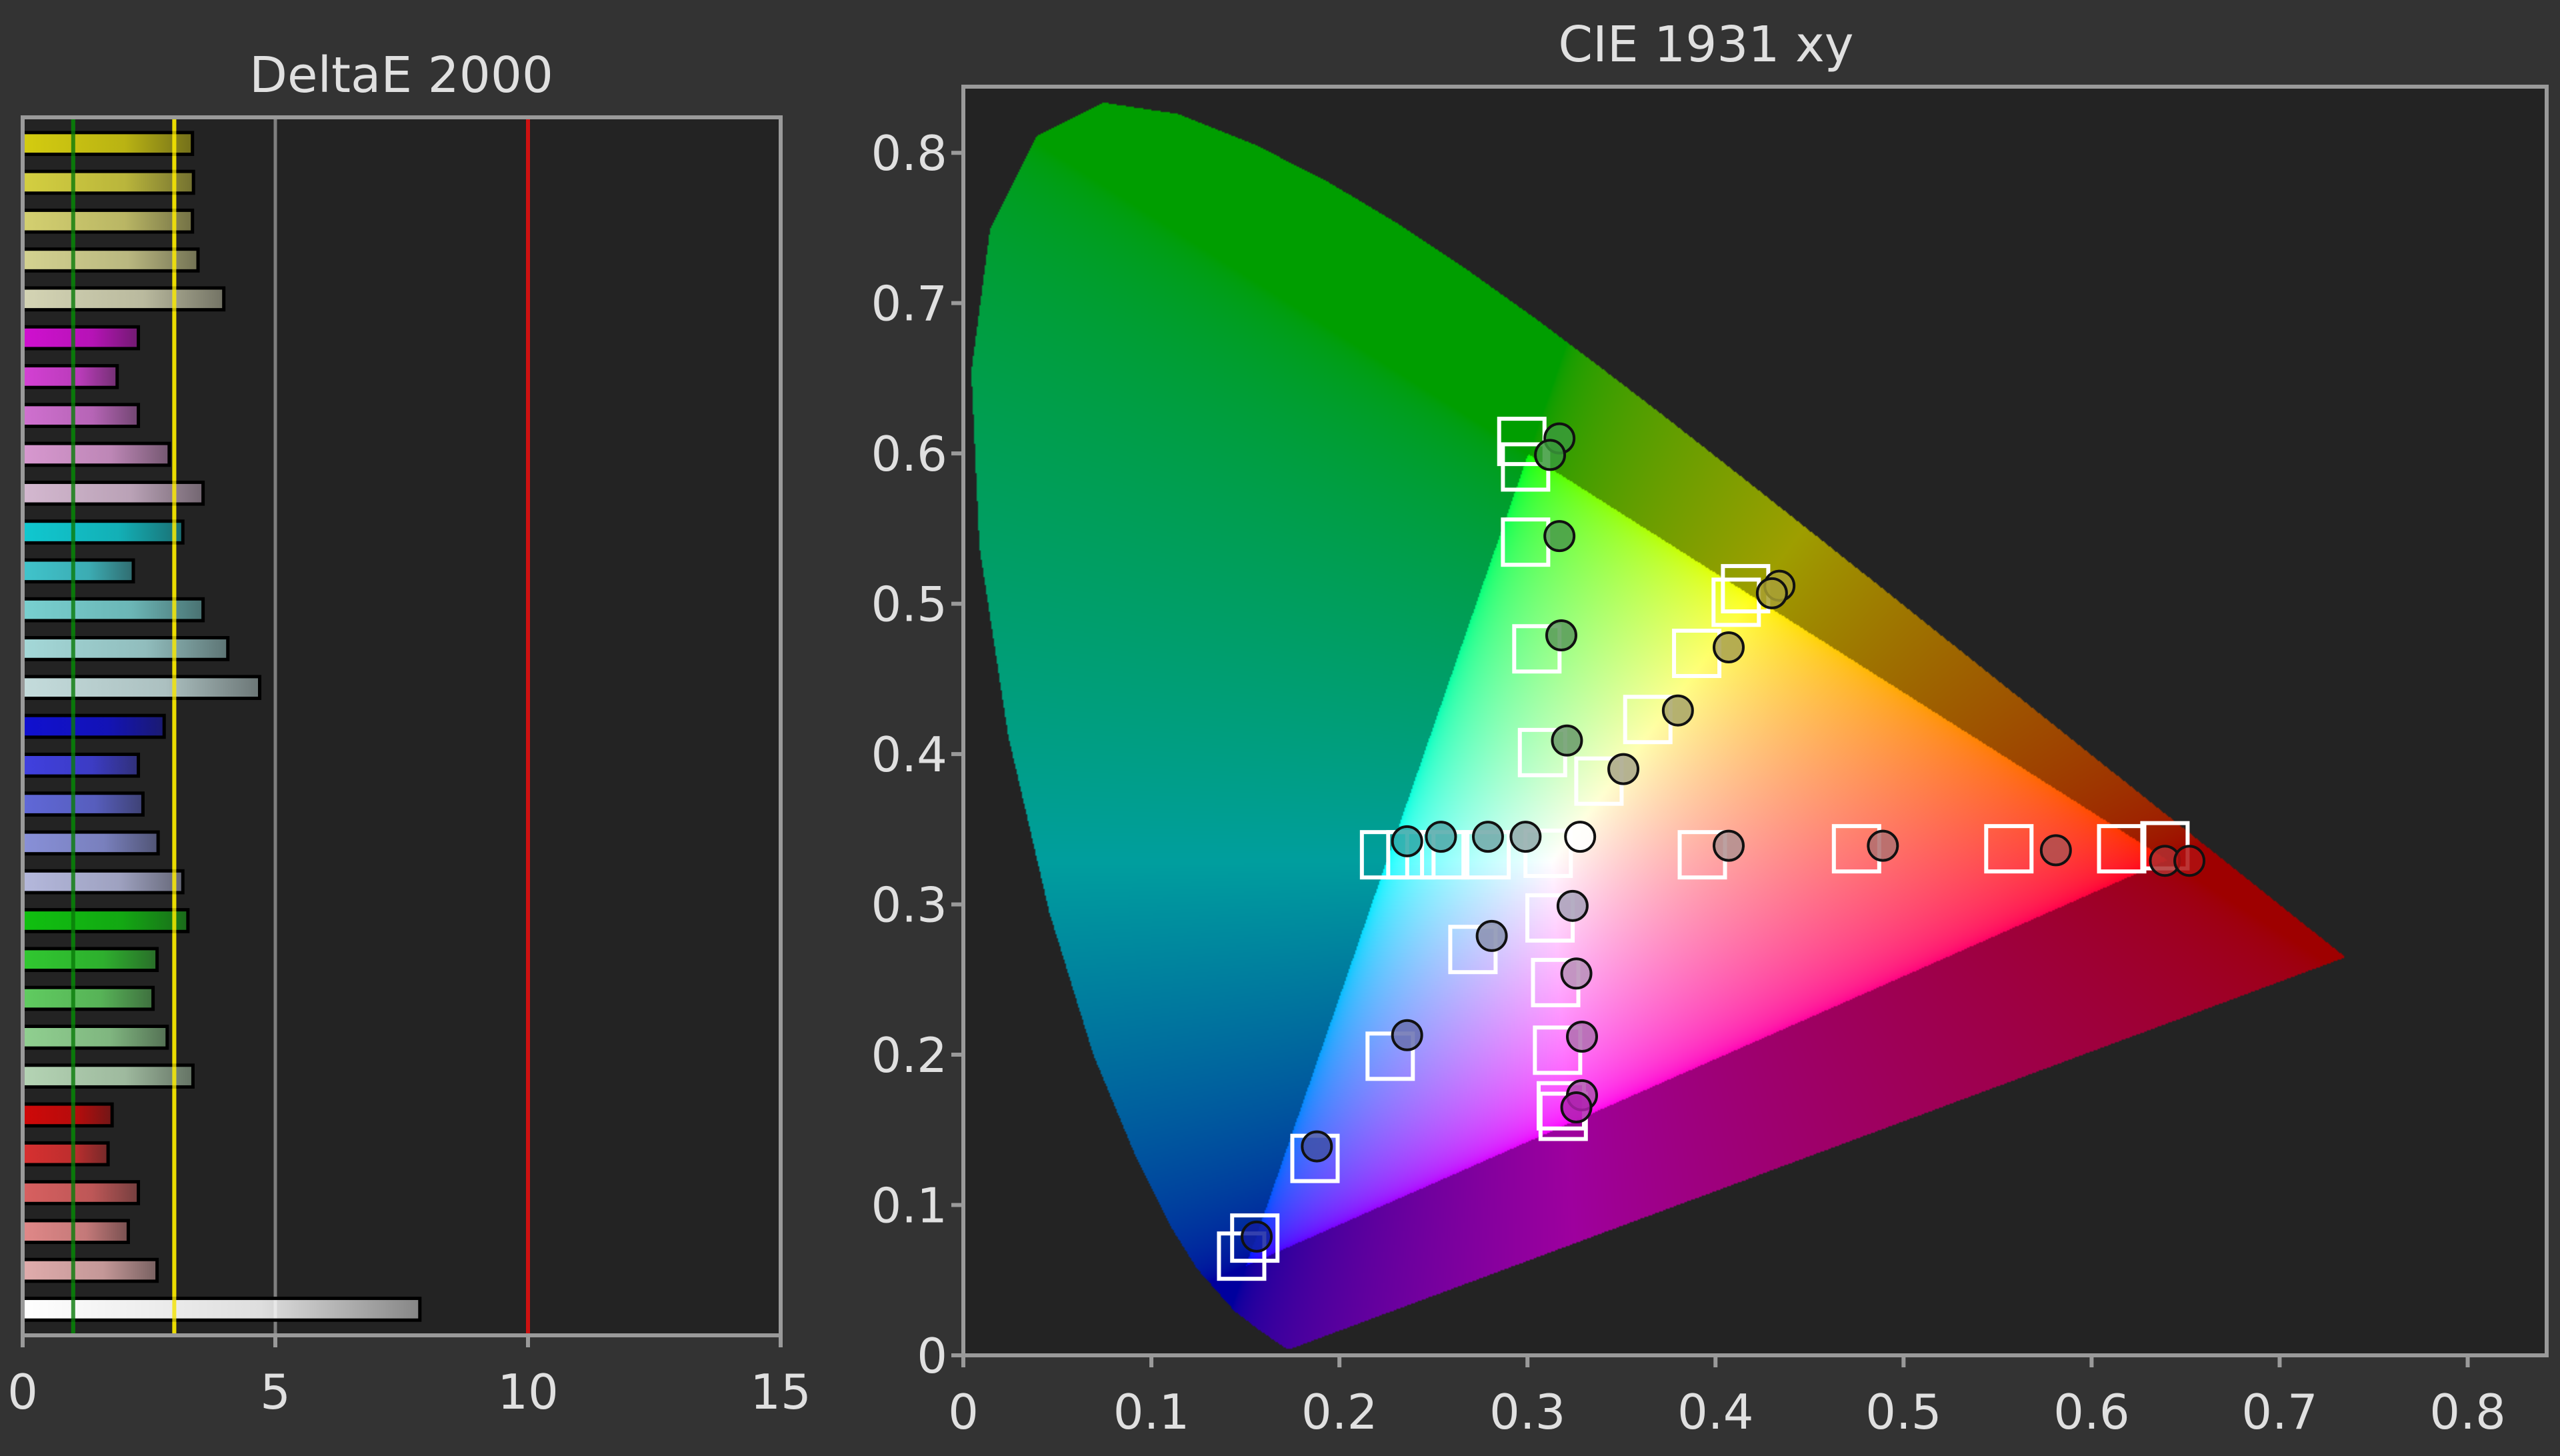  What do you see at coordinates (2279, 1412) in the screenshot?
I see `x-tick-label: 0.7` at bounding box center [2279, 1412].